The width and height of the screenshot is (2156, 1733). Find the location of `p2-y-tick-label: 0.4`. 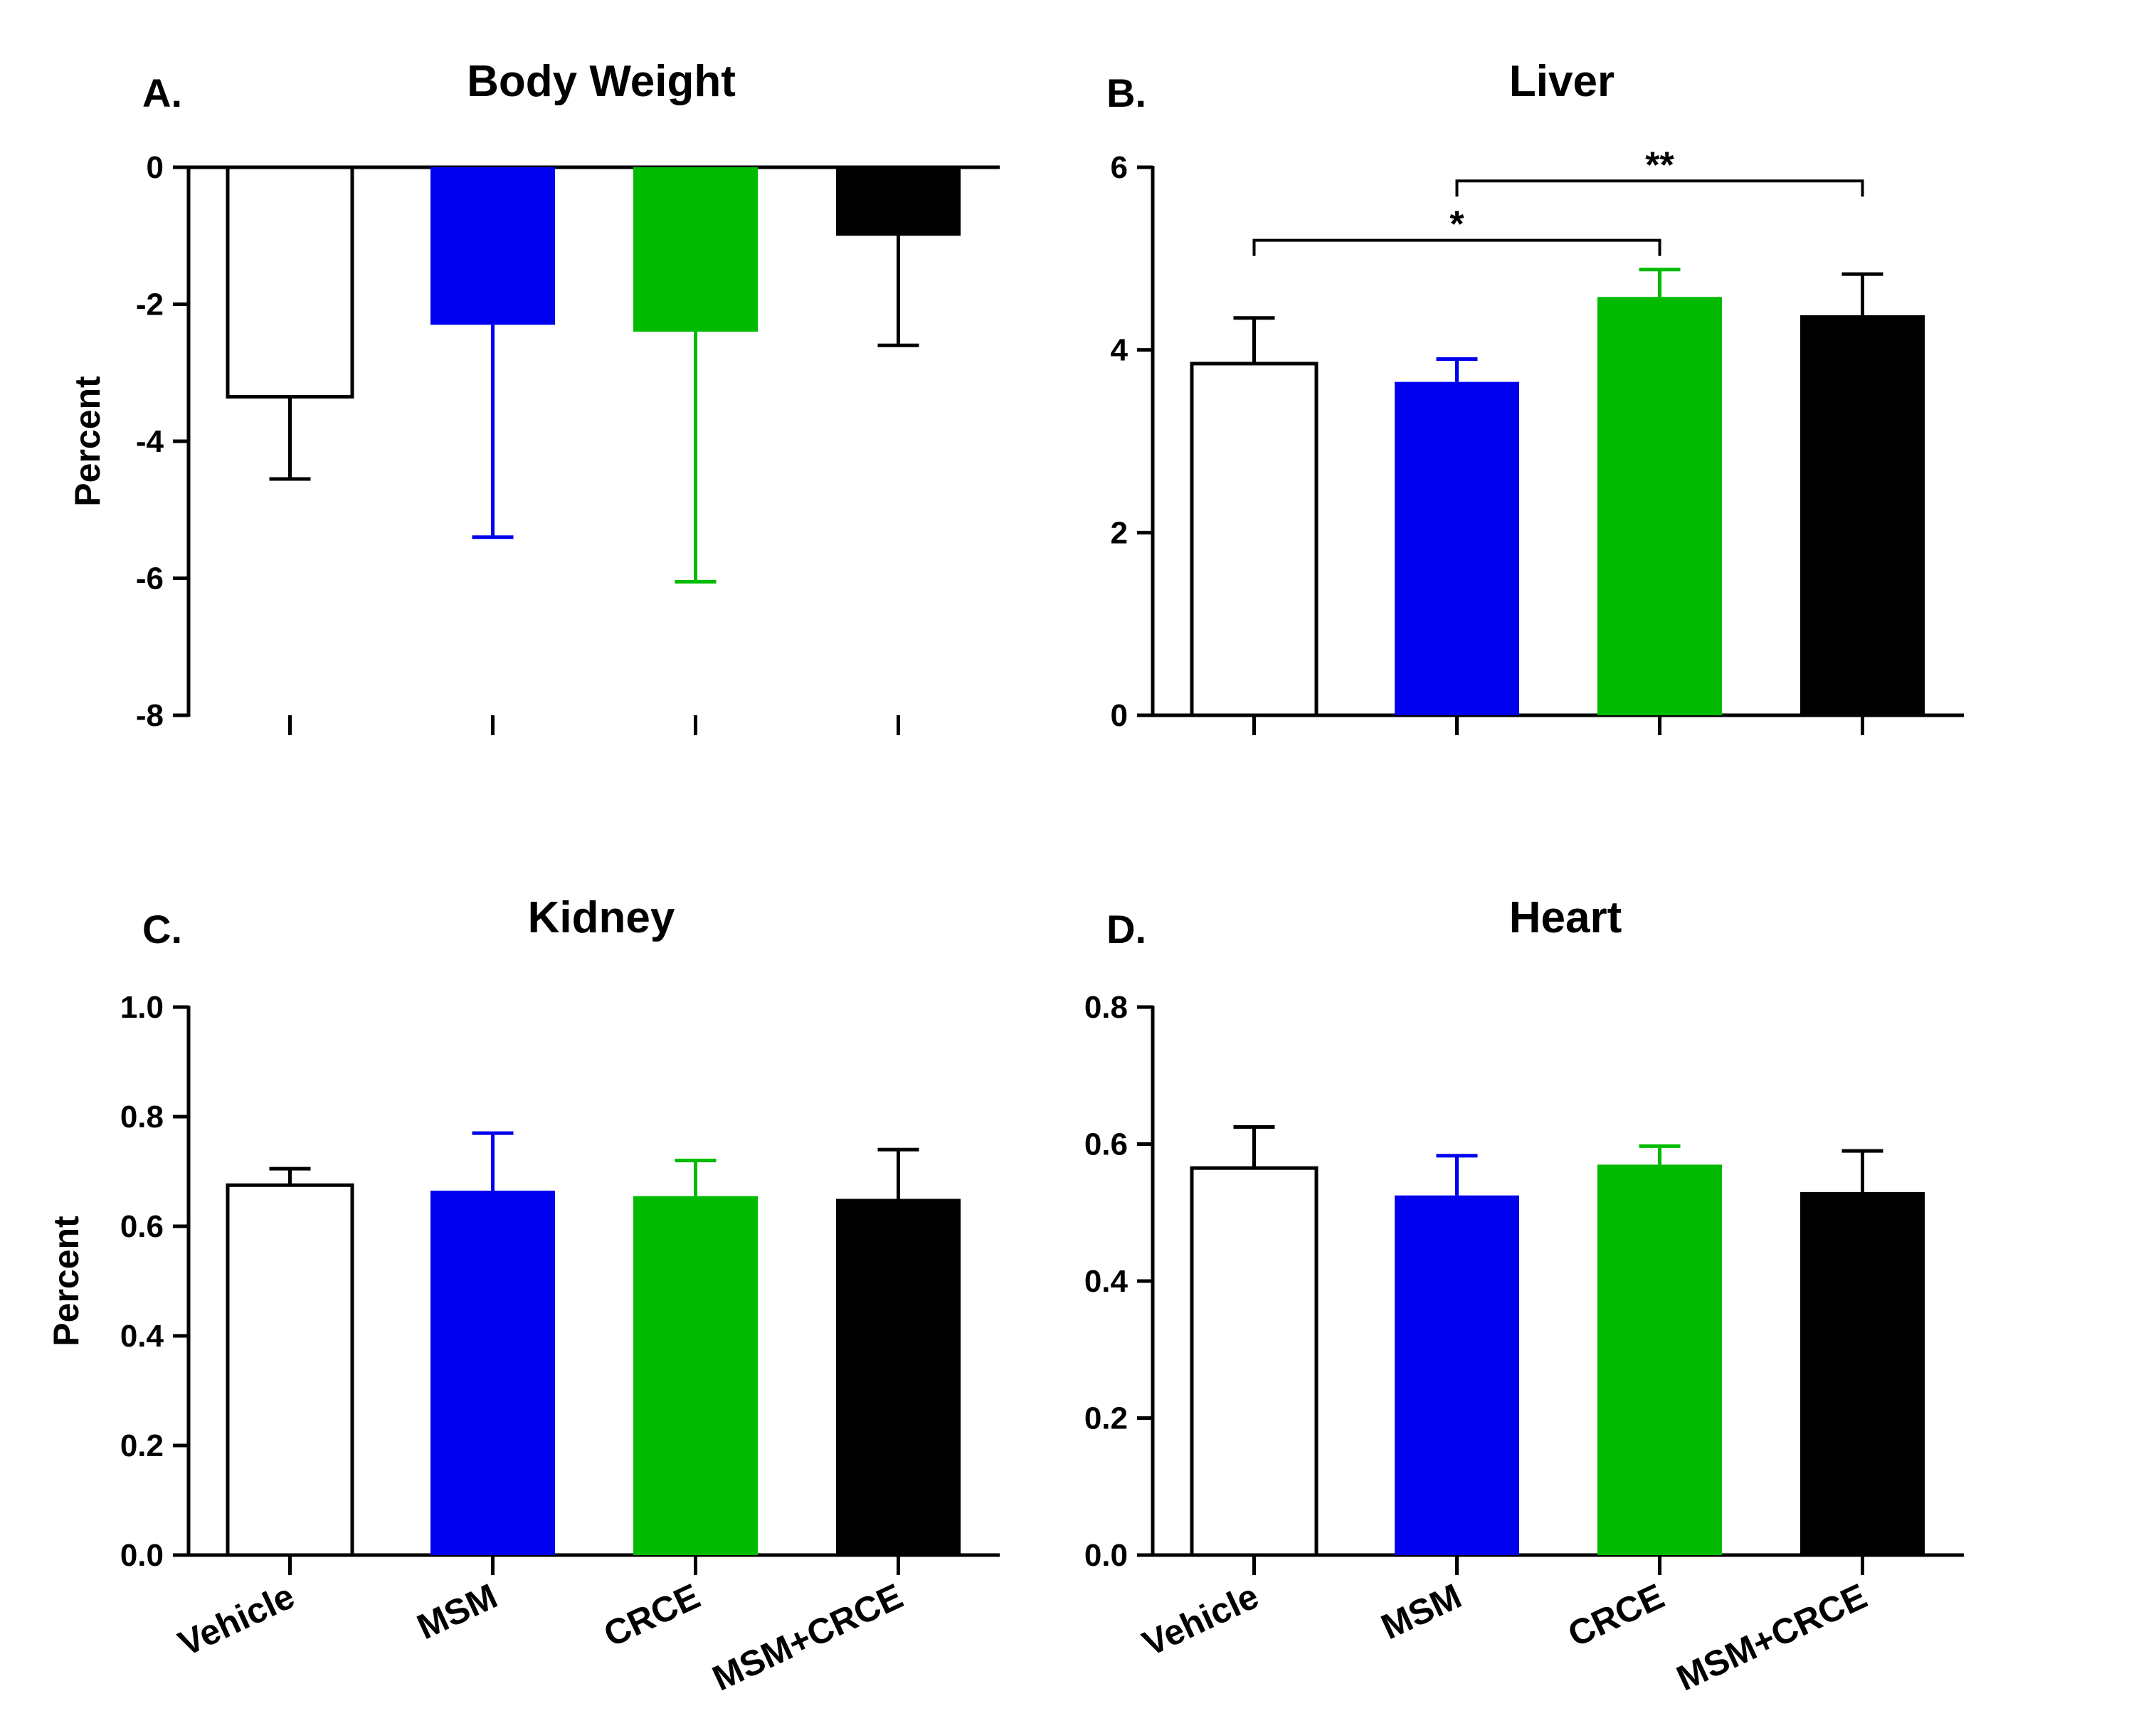

p2-y-tick-label: 0.4 is located at coordinates (142, 1336).